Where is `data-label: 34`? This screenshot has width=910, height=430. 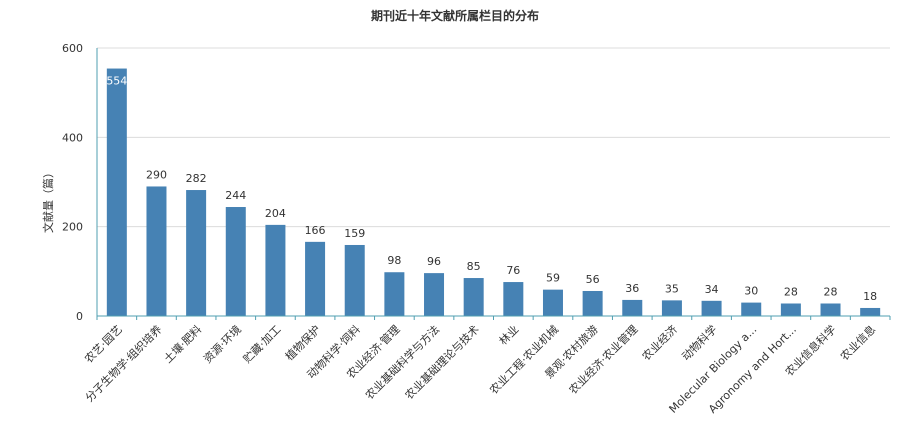
data-label: 34 is located at coordinates (712, 289).